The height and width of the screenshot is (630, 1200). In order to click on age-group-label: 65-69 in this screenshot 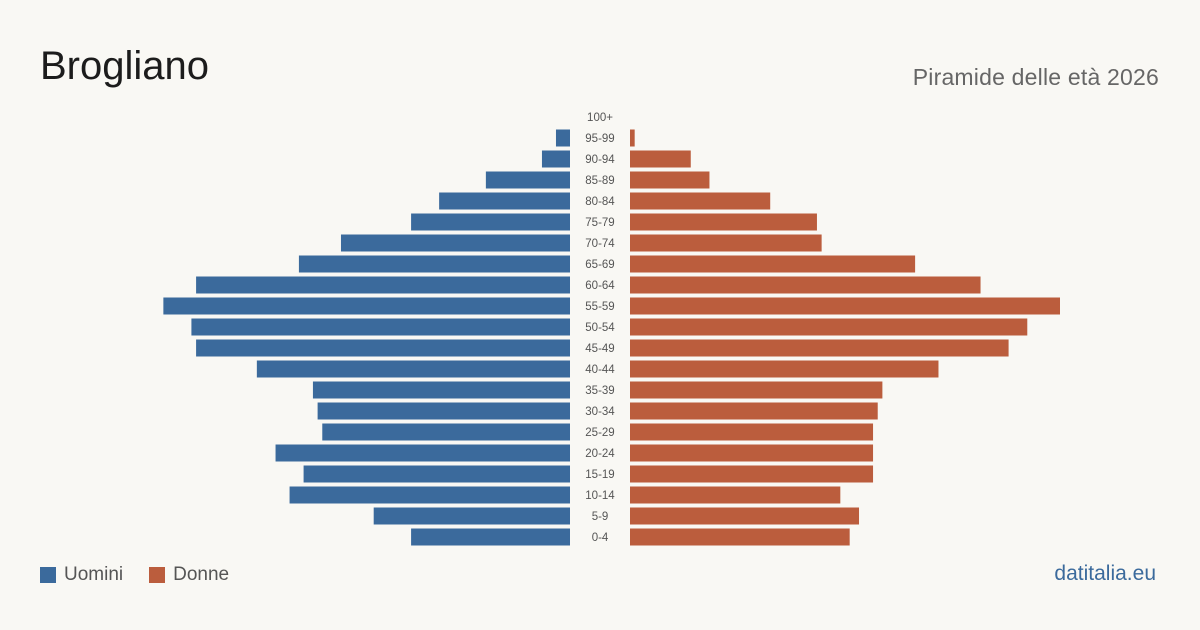, I will do `click(599, 265)`.